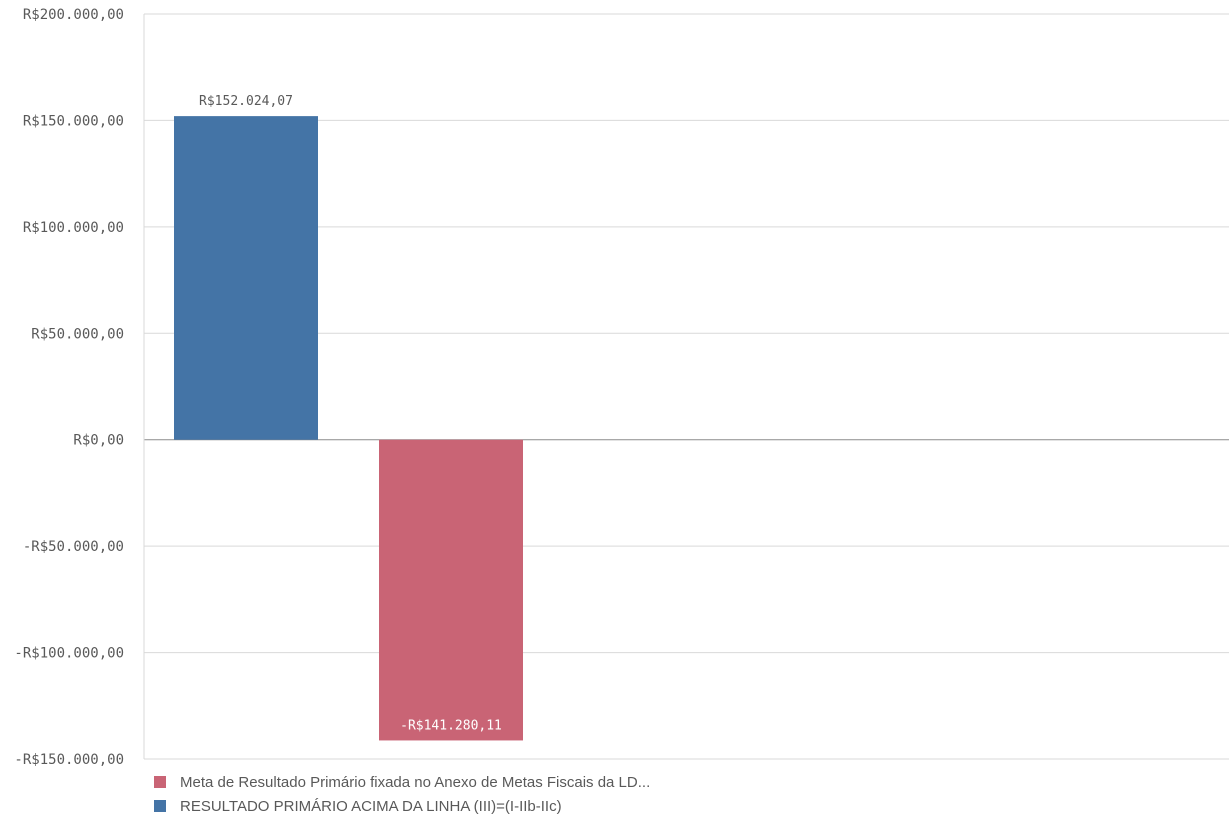 This screenshot has width=1229, height=821. I want to click on y-tick-label: R$100.000,00, so click(73, 228).